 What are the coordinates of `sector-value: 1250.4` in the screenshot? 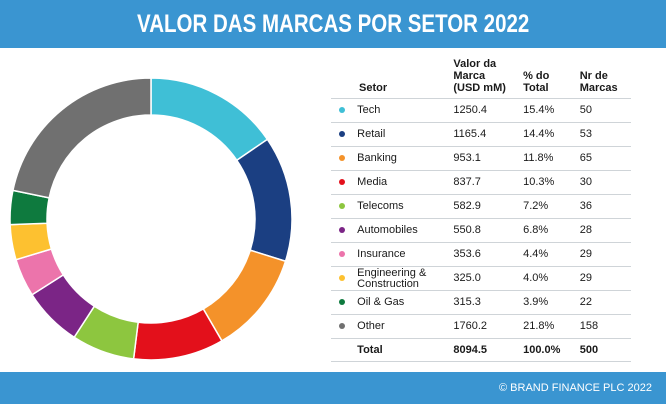 It's located at (484, 110).